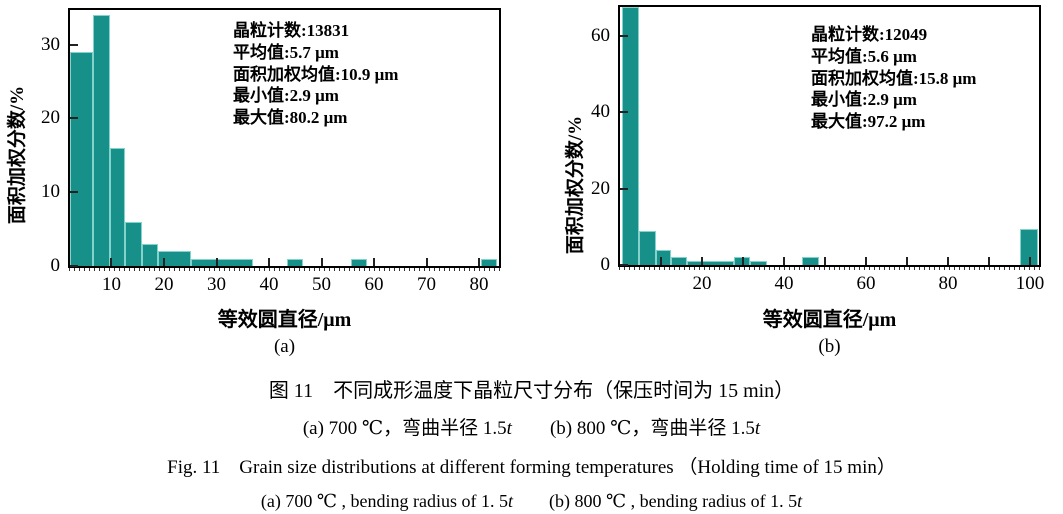 The image size is (1063, 514). Describe the element at coordinates (286, 52) in the screenshot. I see `stat-line: 平均值:5.7 μm` at that location.